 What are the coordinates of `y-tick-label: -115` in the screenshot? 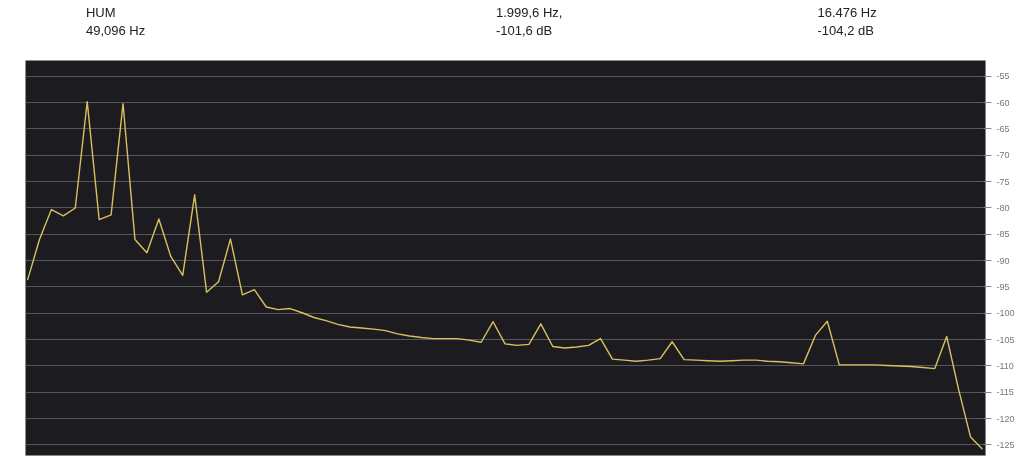 It's located at (1005, 392).